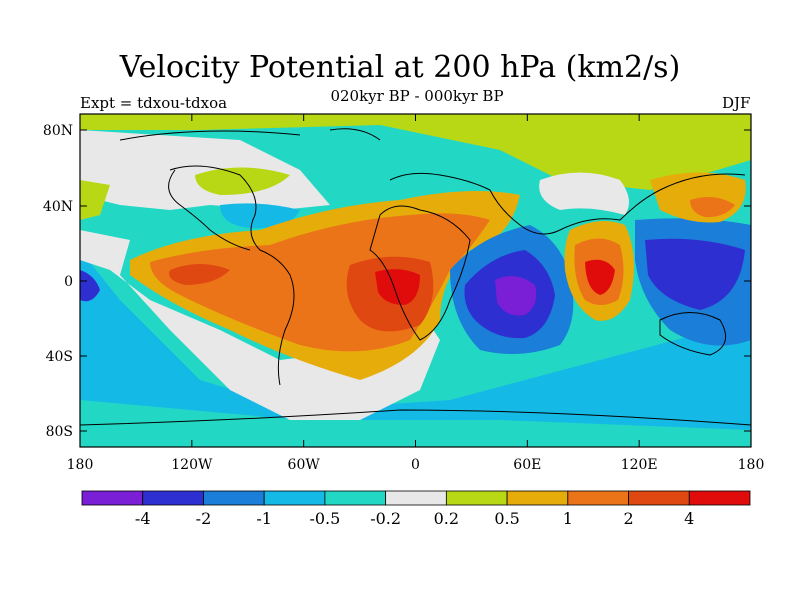 The height and width of the screenshot is (600, 800). What do you see at coordinates (417, 96) in the screenshot?
I see `map-subtitle: 020kyr BP - 000kyr BP` at bounding box center [417, 96].